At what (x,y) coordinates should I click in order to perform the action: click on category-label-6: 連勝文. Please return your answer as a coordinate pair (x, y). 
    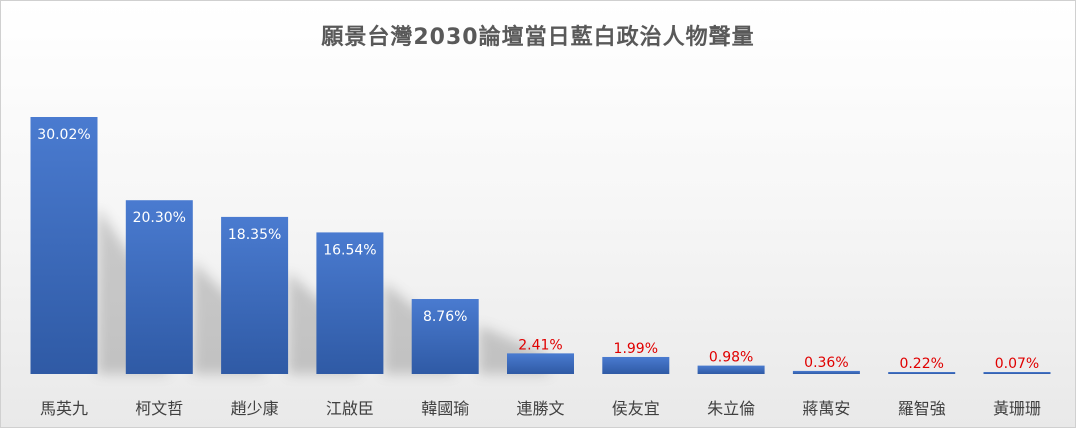
    Looking at the image, I should click on (540, 408).